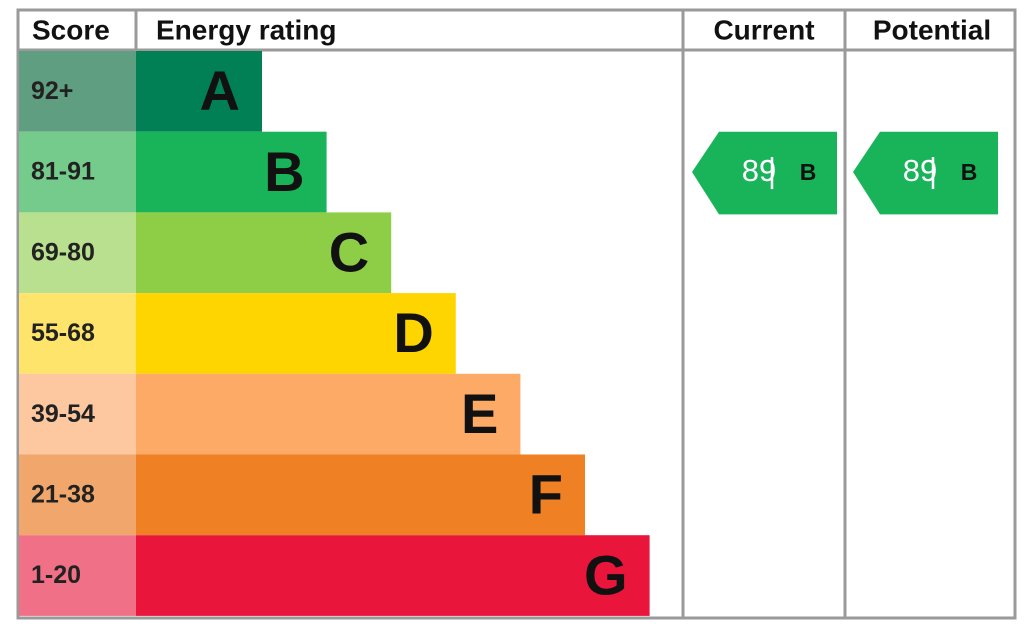  What do you see at coordinates (606, 574) in the screenshot?
I see `rating-letter: G` at bounding box center [606, 574].